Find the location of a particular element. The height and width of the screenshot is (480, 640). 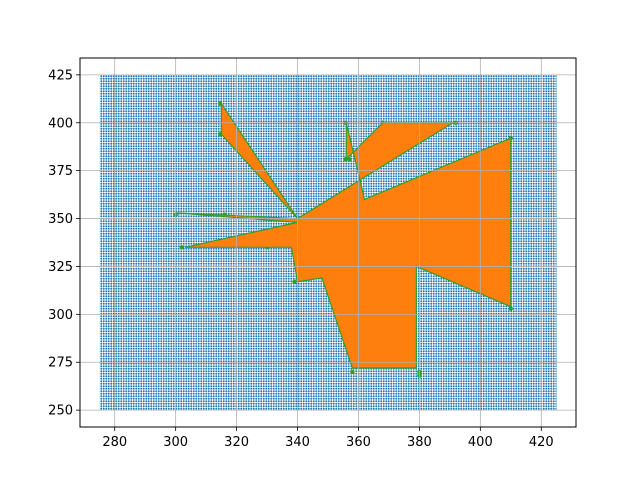

y-tick-label: 375 is located at coordinates (60, 171).